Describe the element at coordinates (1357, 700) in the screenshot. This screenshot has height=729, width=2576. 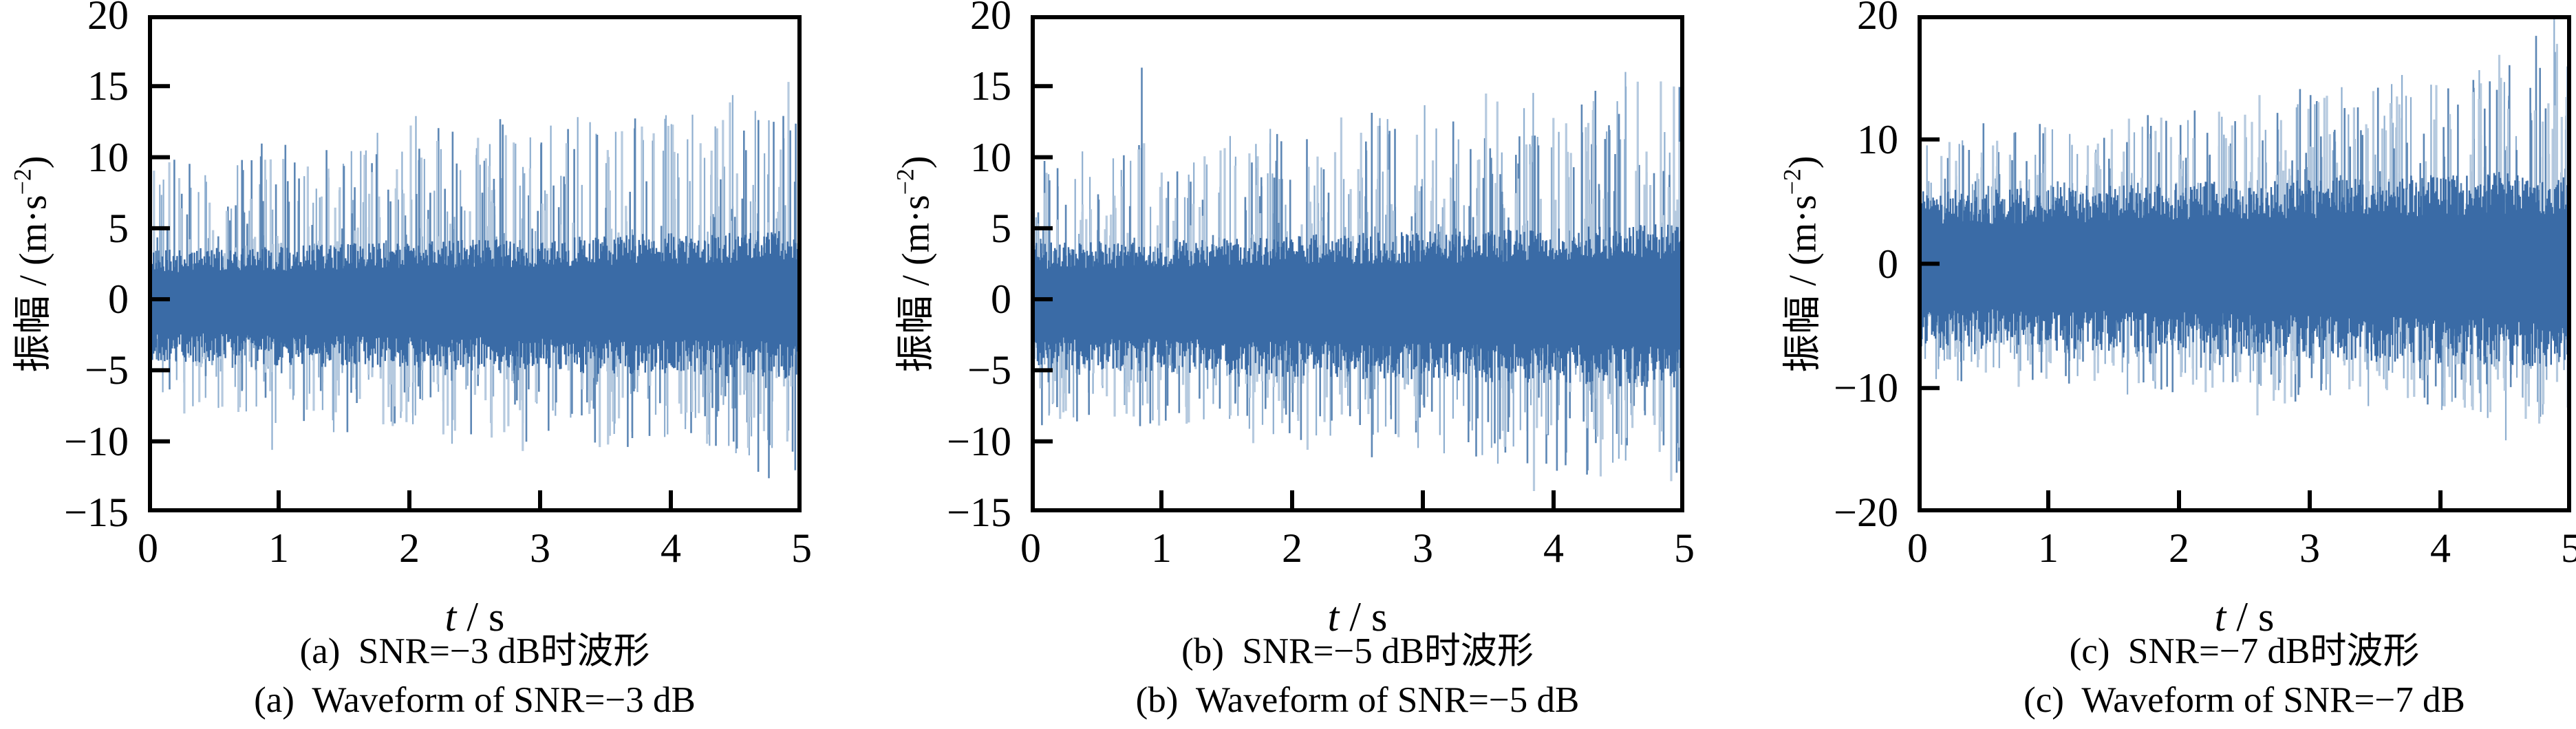
I see `caption-en-b: (b) Waveform of SNR=−5 dB` at that location.